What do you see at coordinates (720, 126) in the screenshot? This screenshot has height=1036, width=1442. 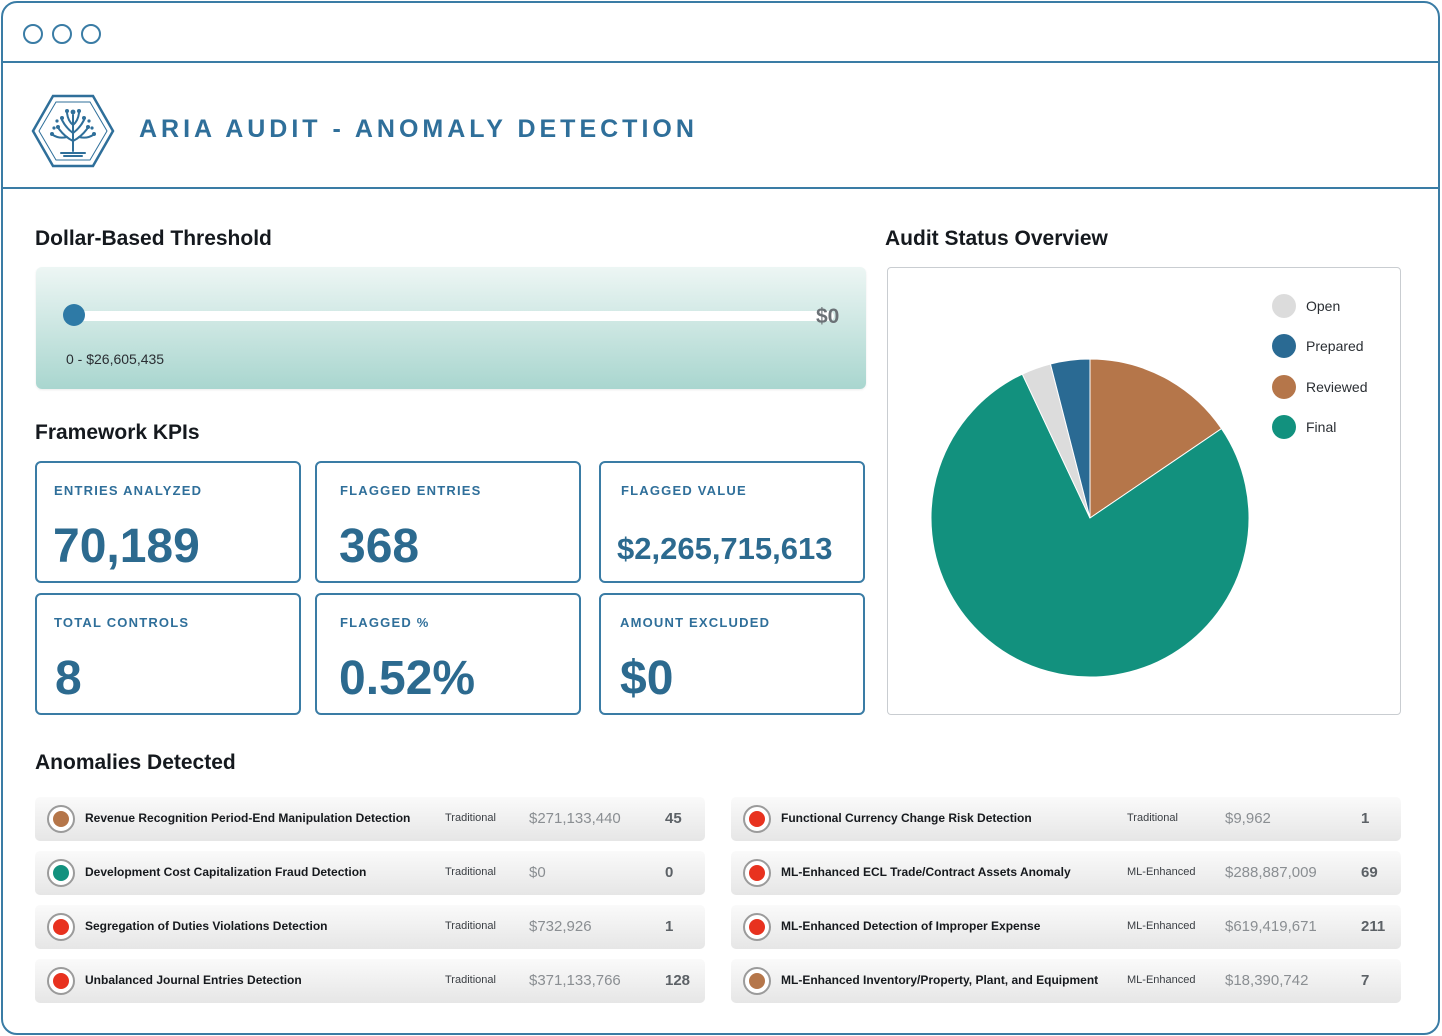 I see `app-header: ARIA AUDIT - ANOMALY DETECTION` at bounding box center [720, 126].